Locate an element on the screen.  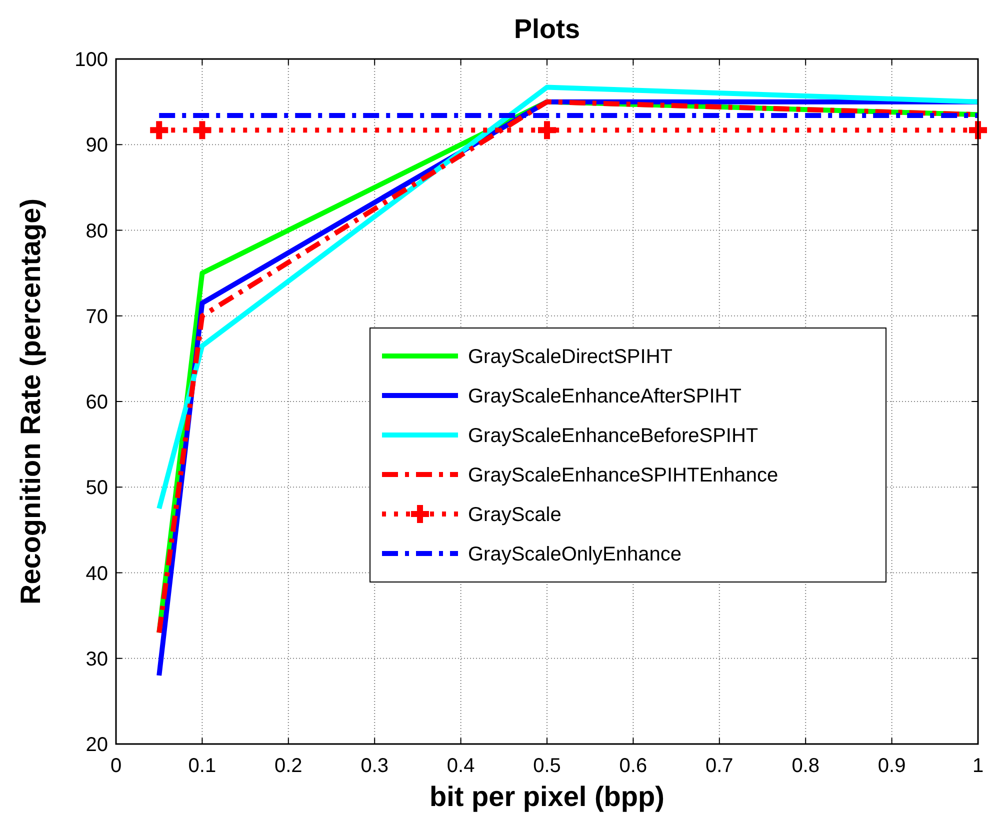
x-tick-label: 1 is located at coordinates (978, 766).